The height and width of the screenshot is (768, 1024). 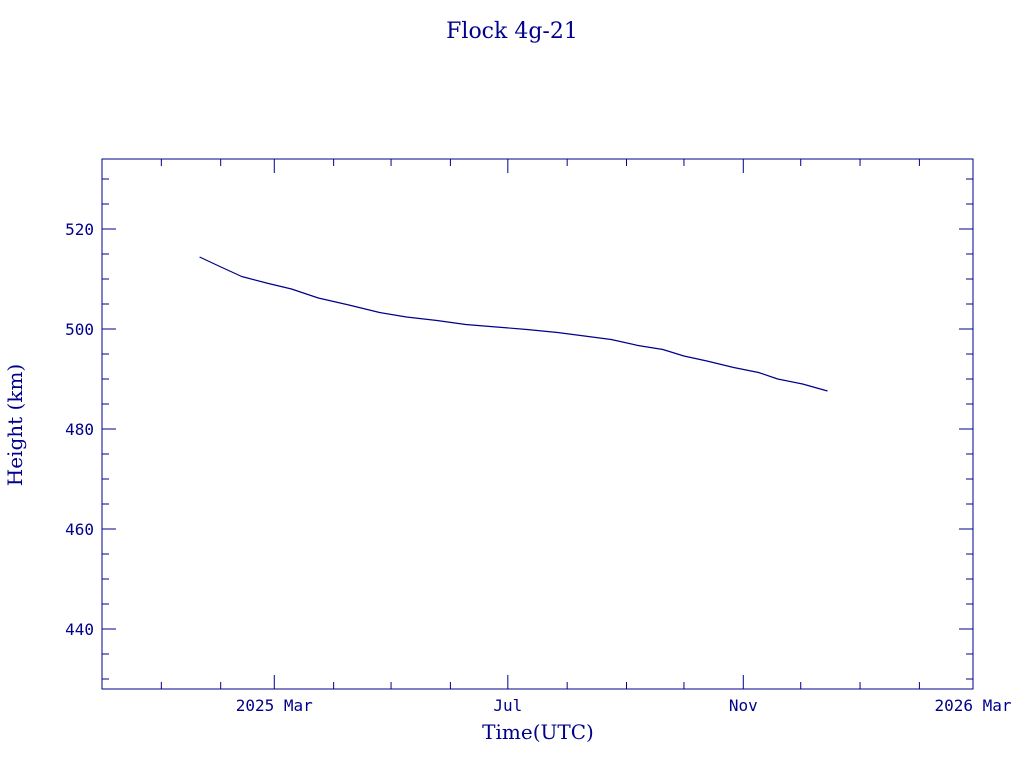 I want to click on series-group, so click(x=513, y=324).